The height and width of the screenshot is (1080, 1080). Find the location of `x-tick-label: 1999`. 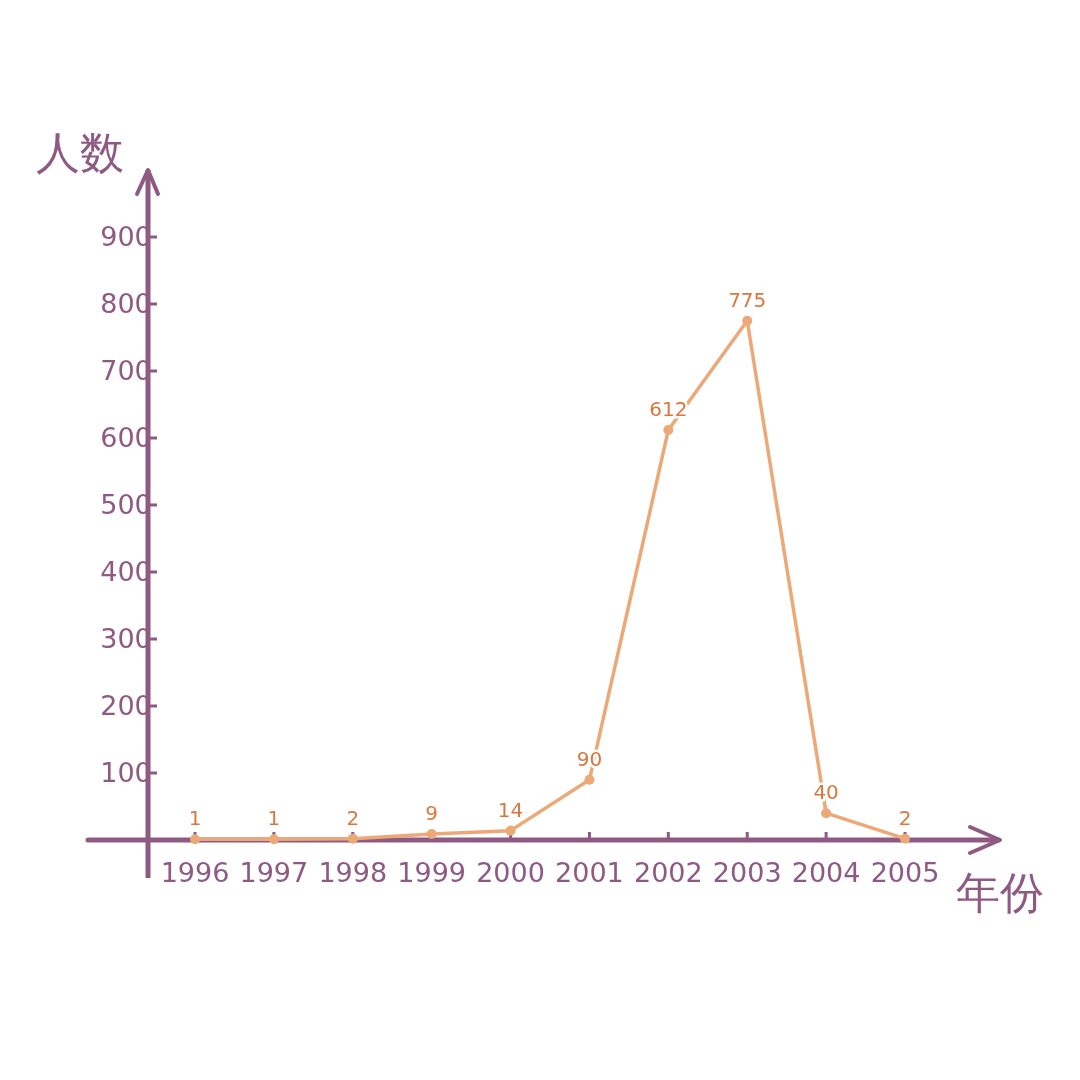

x-tick-label: 1999 is located at coordinates (432, 872).